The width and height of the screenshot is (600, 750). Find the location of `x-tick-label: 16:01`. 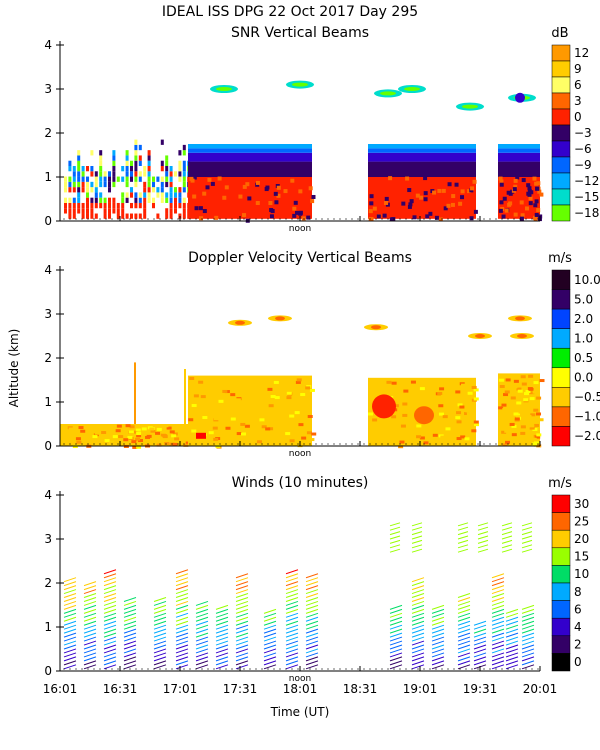

x-tick-label: 16:01 is located at coordinates (60, 689).